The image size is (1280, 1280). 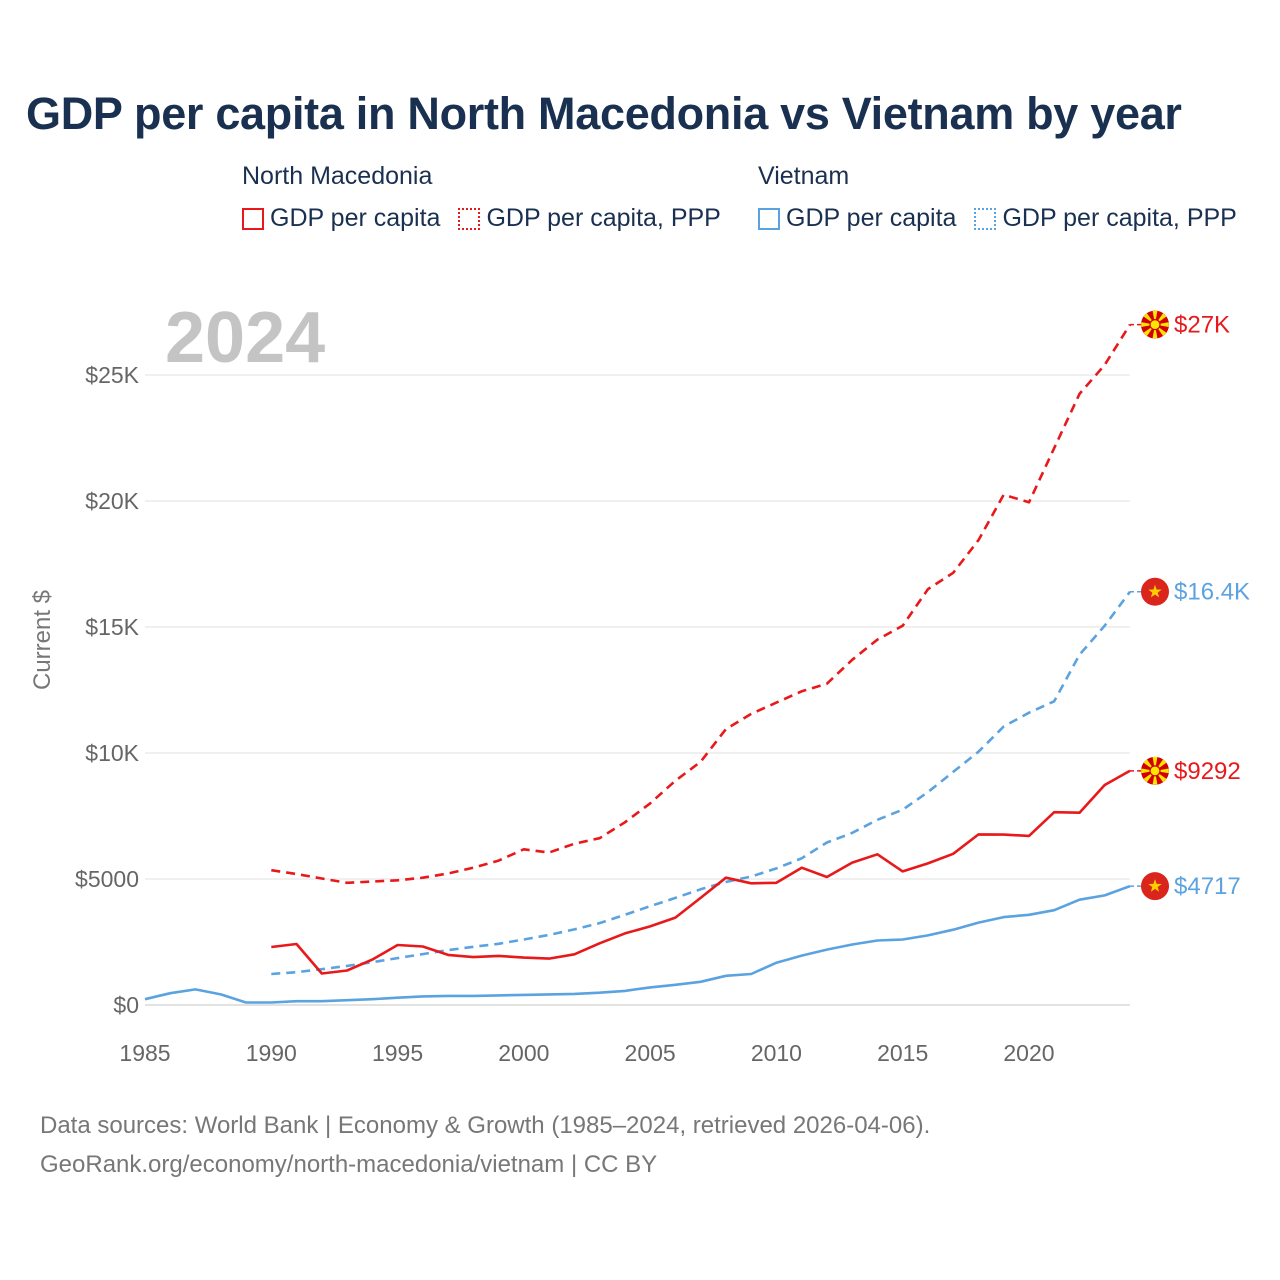 I want to click on y-tick-label: $10K, so click(x=112, y=753).